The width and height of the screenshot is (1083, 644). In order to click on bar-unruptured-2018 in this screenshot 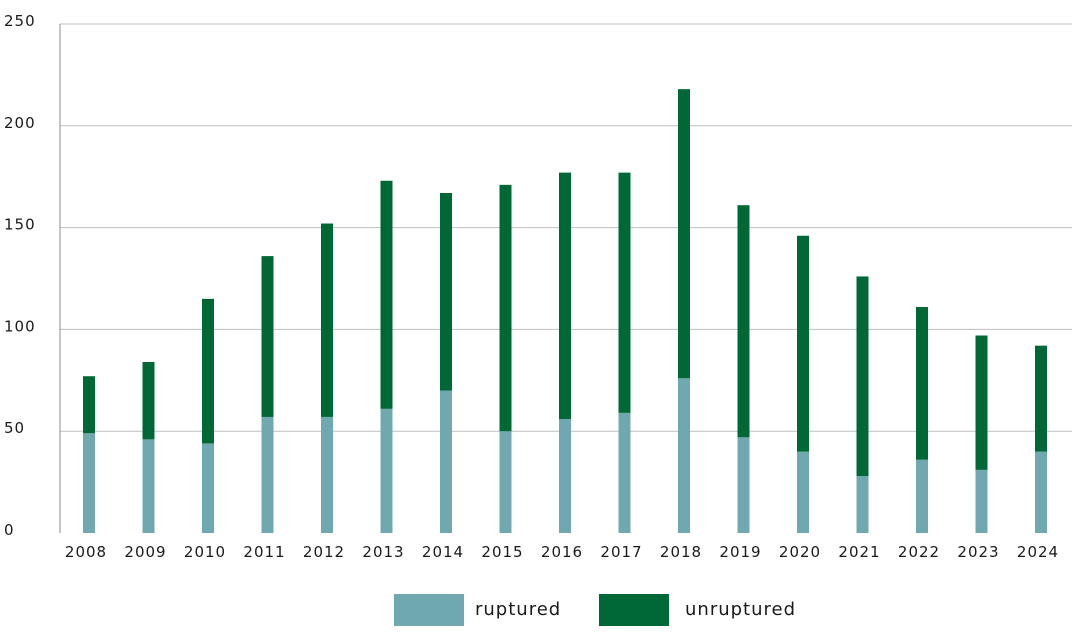, I will do `click(684, 234)`.